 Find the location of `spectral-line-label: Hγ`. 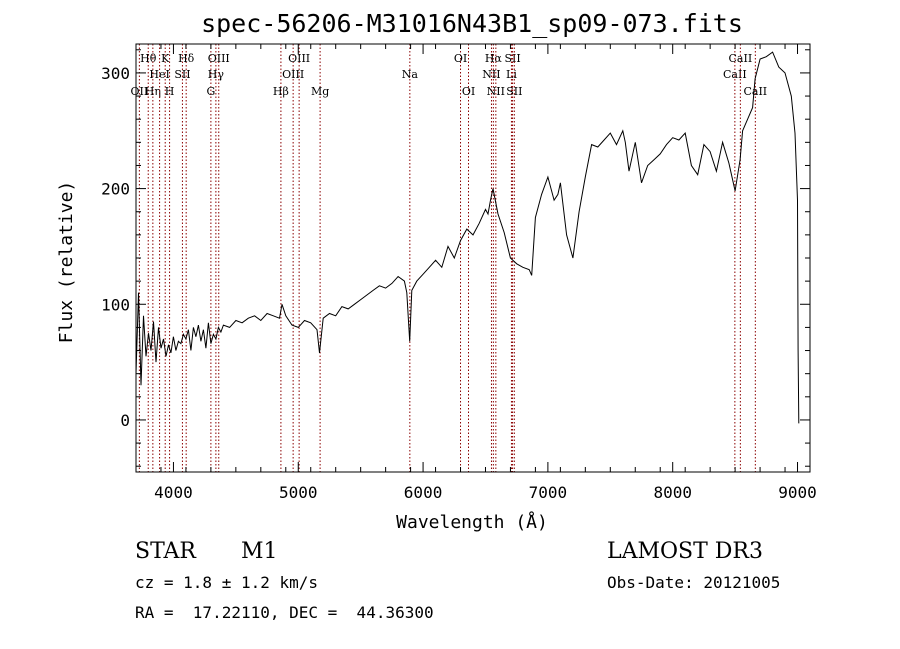

spectral-line-label: Hγ is located at coordinates (216, 74).